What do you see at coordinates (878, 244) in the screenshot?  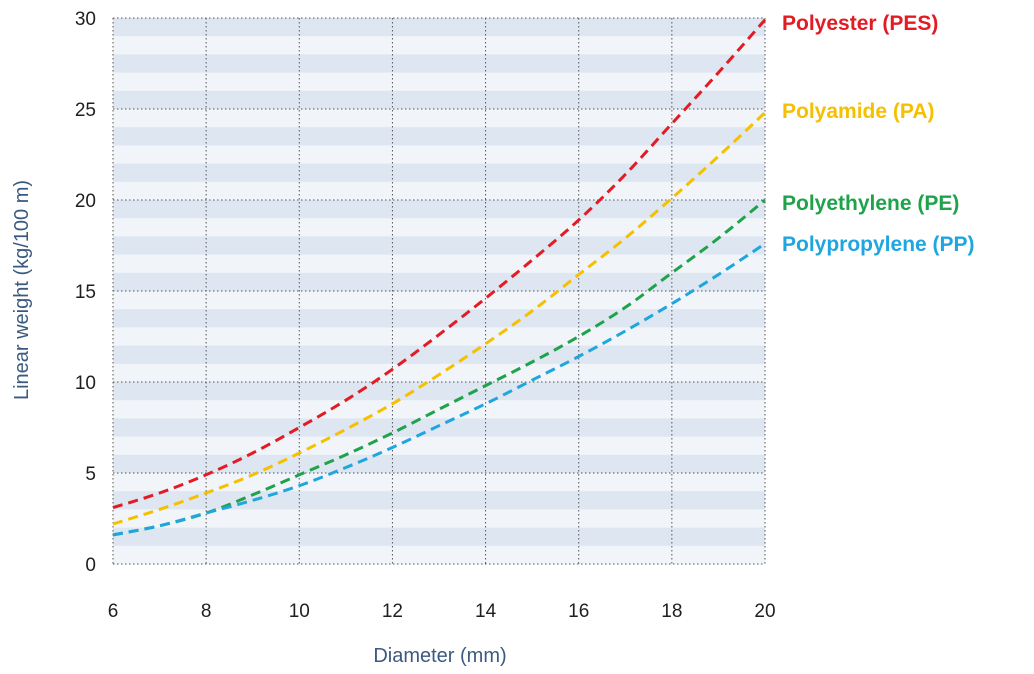 I see `legend-label: Polypropylene (PP)` at bounding box center [878, 244].